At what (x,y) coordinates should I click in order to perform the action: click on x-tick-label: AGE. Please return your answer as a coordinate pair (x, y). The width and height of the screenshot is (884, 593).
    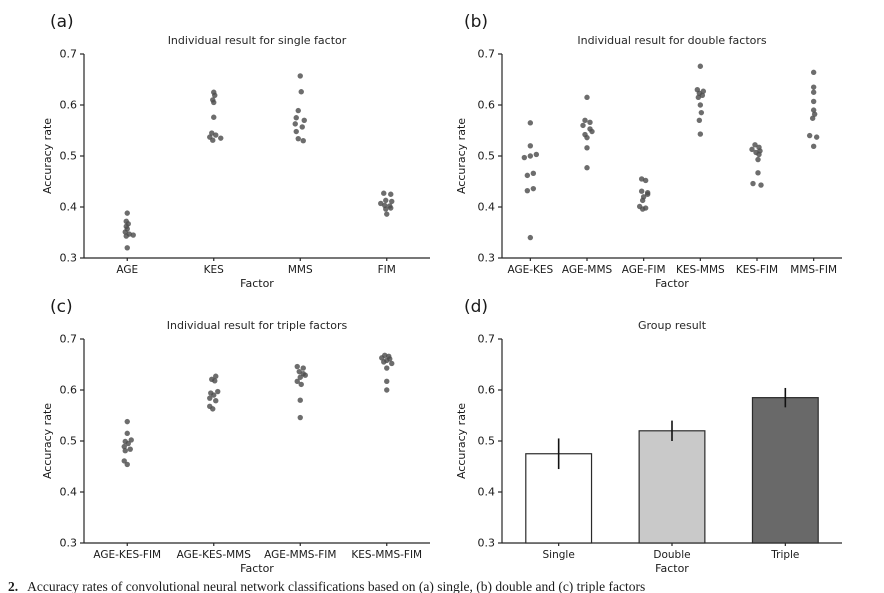
    Looking at the image, I should click on (127, 270).